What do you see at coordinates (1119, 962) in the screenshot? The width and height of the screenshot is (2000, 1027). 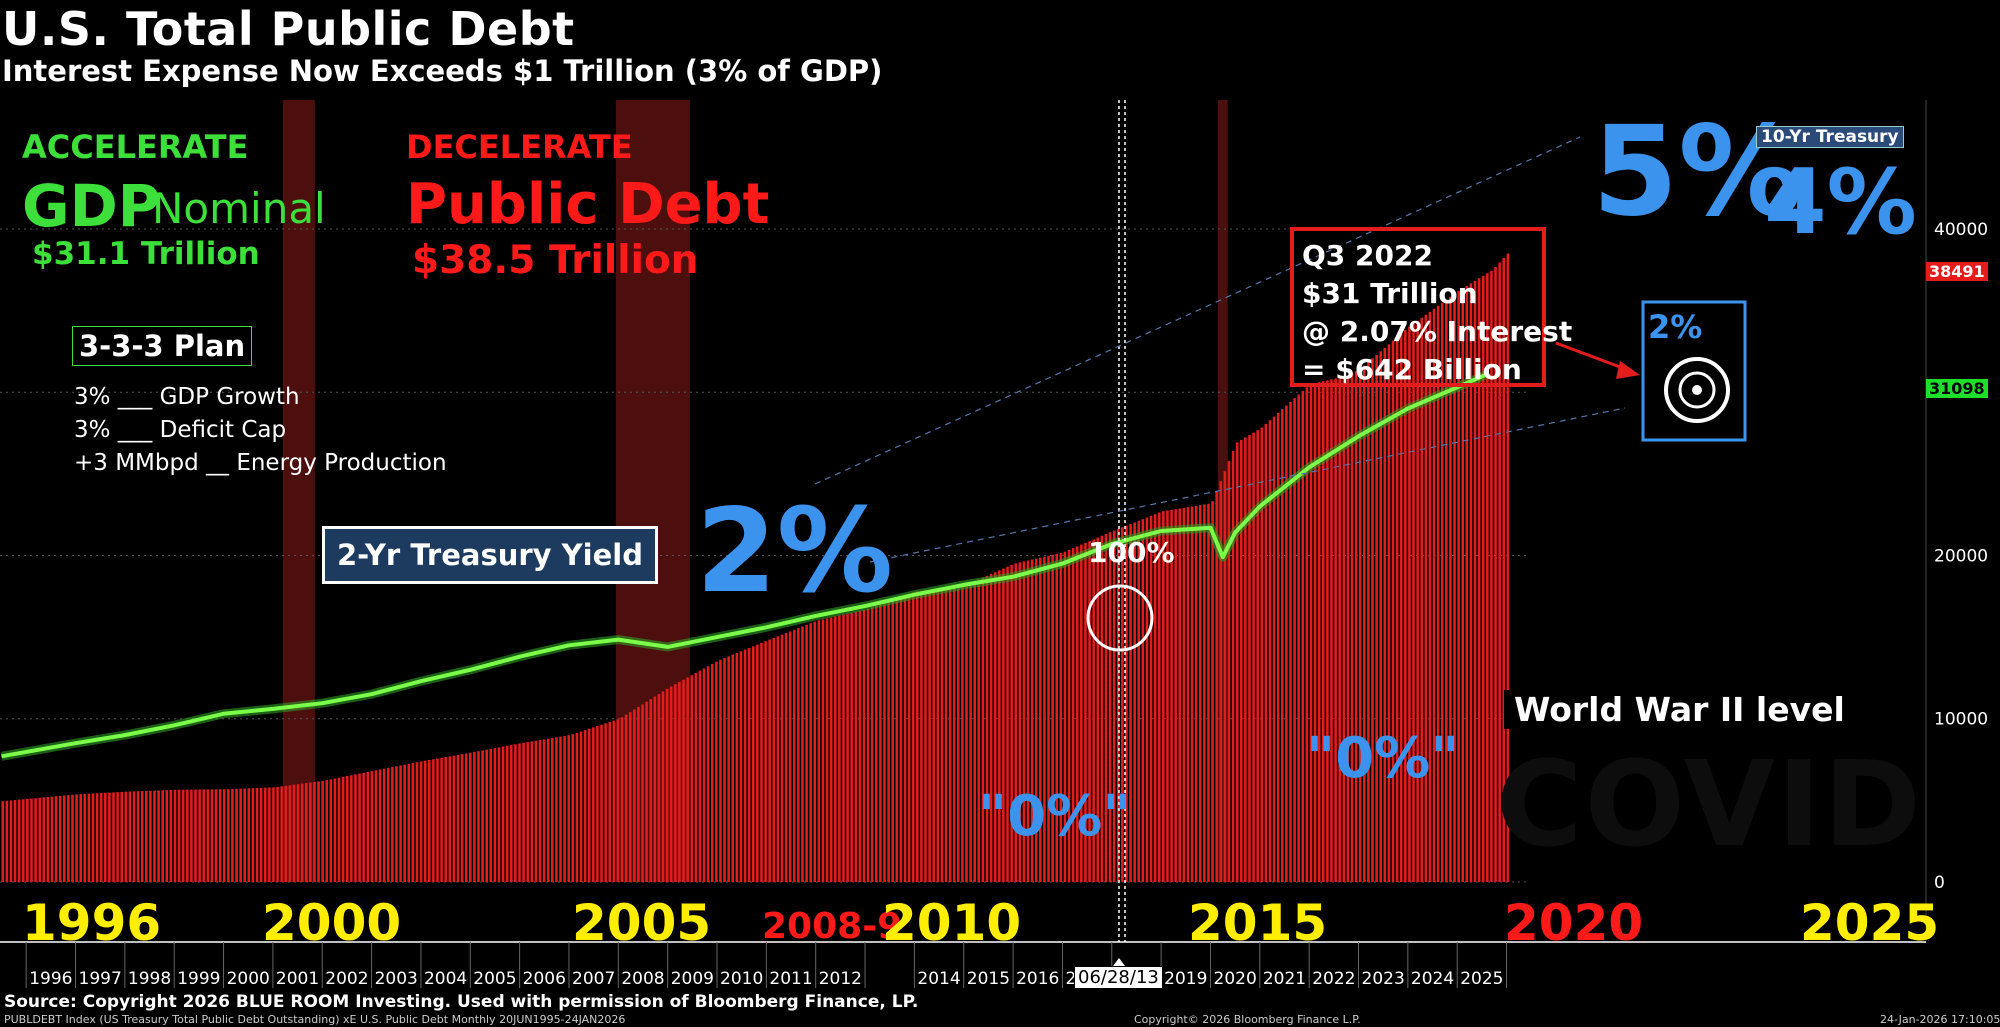 I see `date-marker-pointer` at bounding box center [1119, 962].